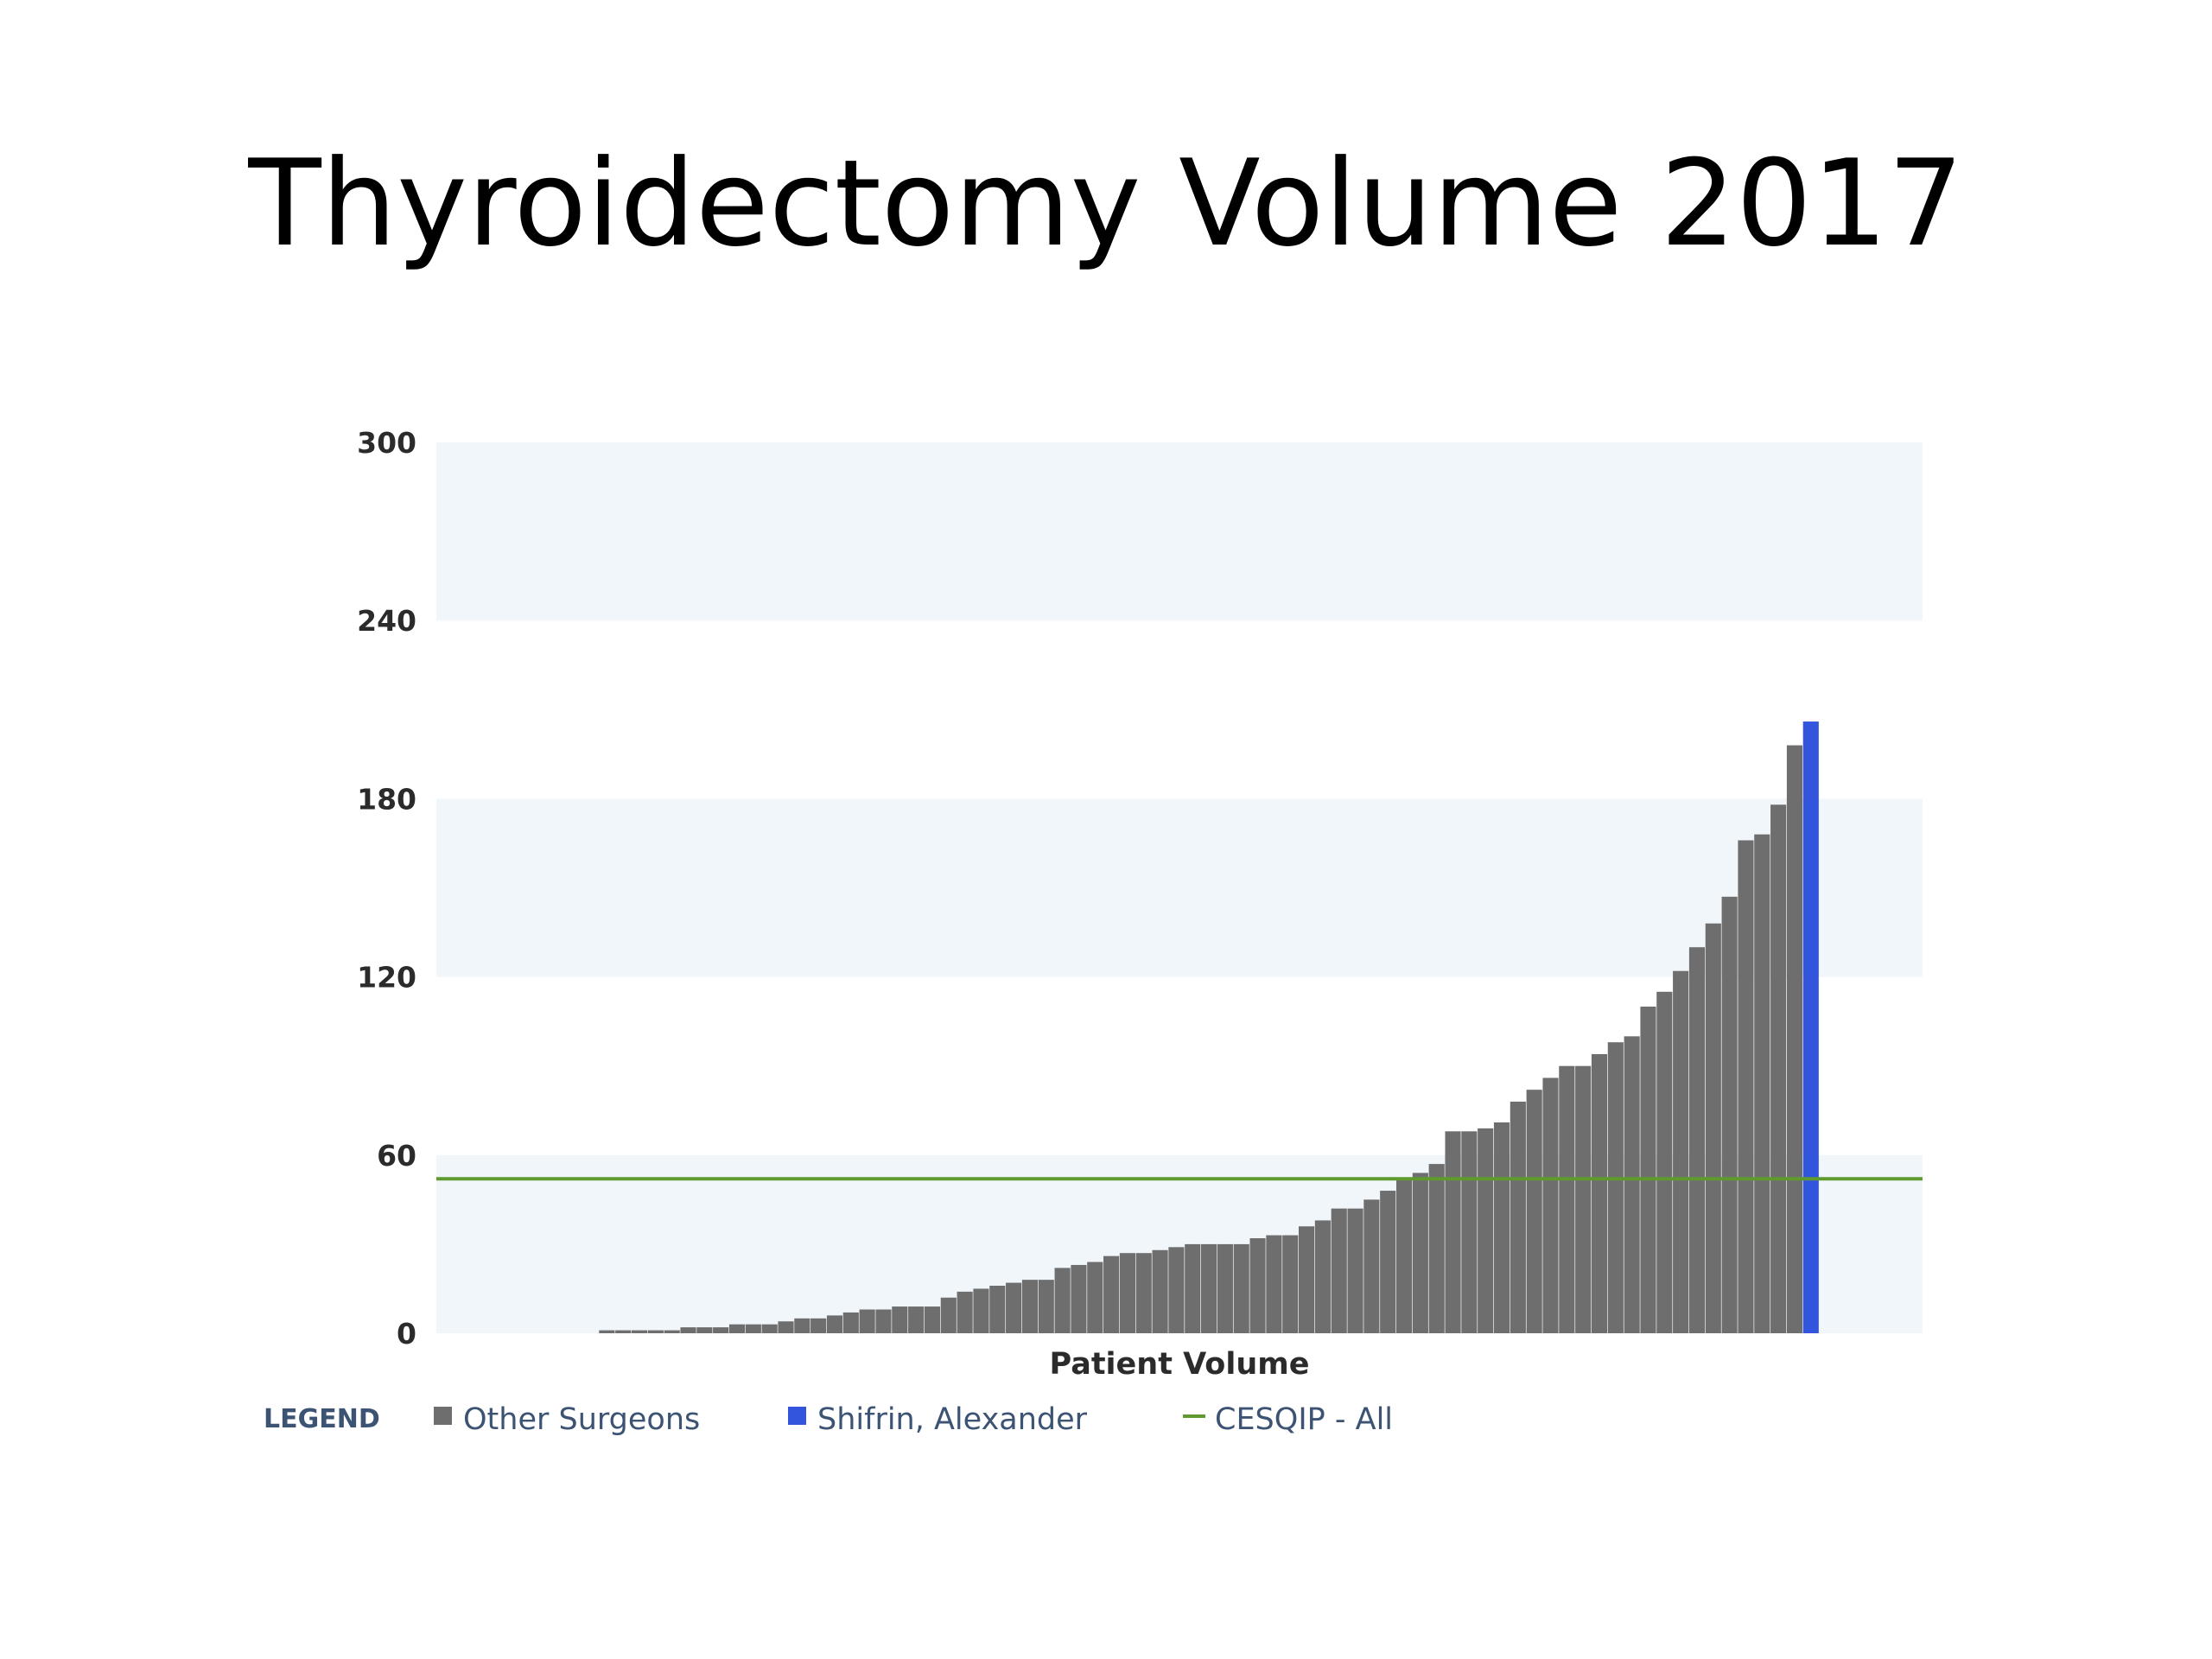  I want to click on y-tick-label: 240, so click(386, 621).